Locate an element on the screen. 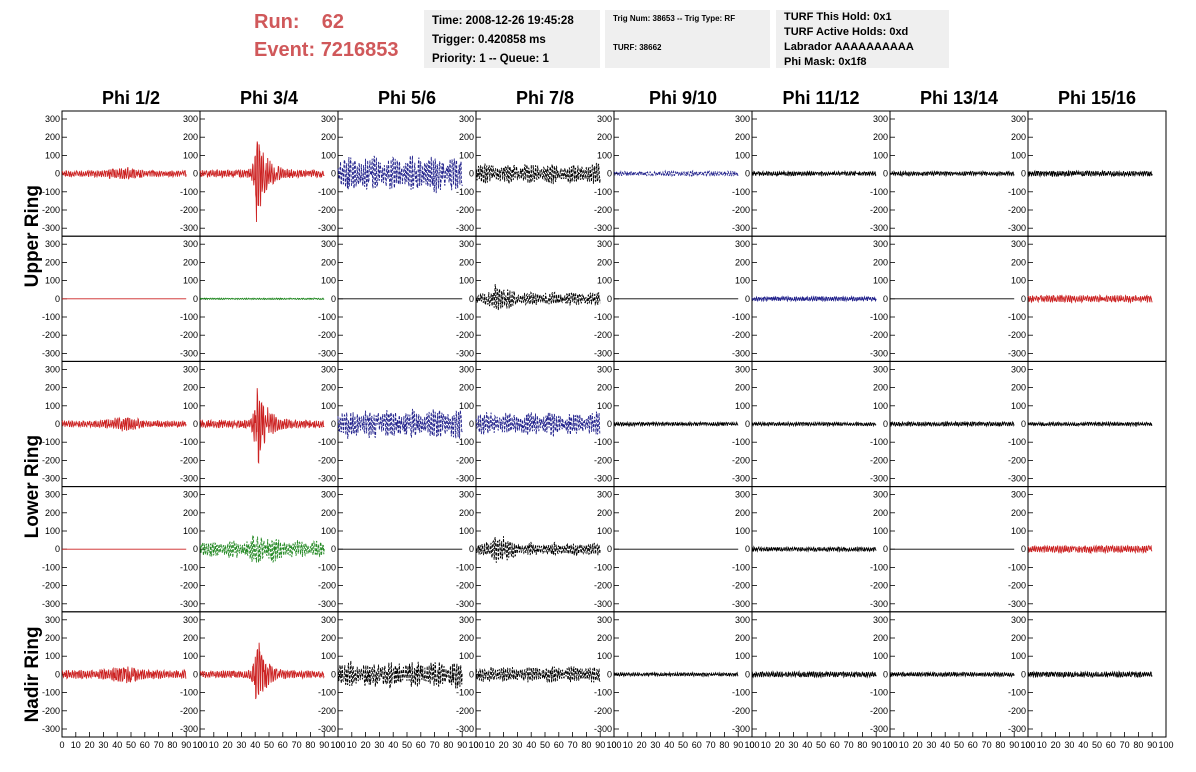 This screenshot has height=772, width=1196. x-tick-label: 0 is located at coordinates (613, 745).